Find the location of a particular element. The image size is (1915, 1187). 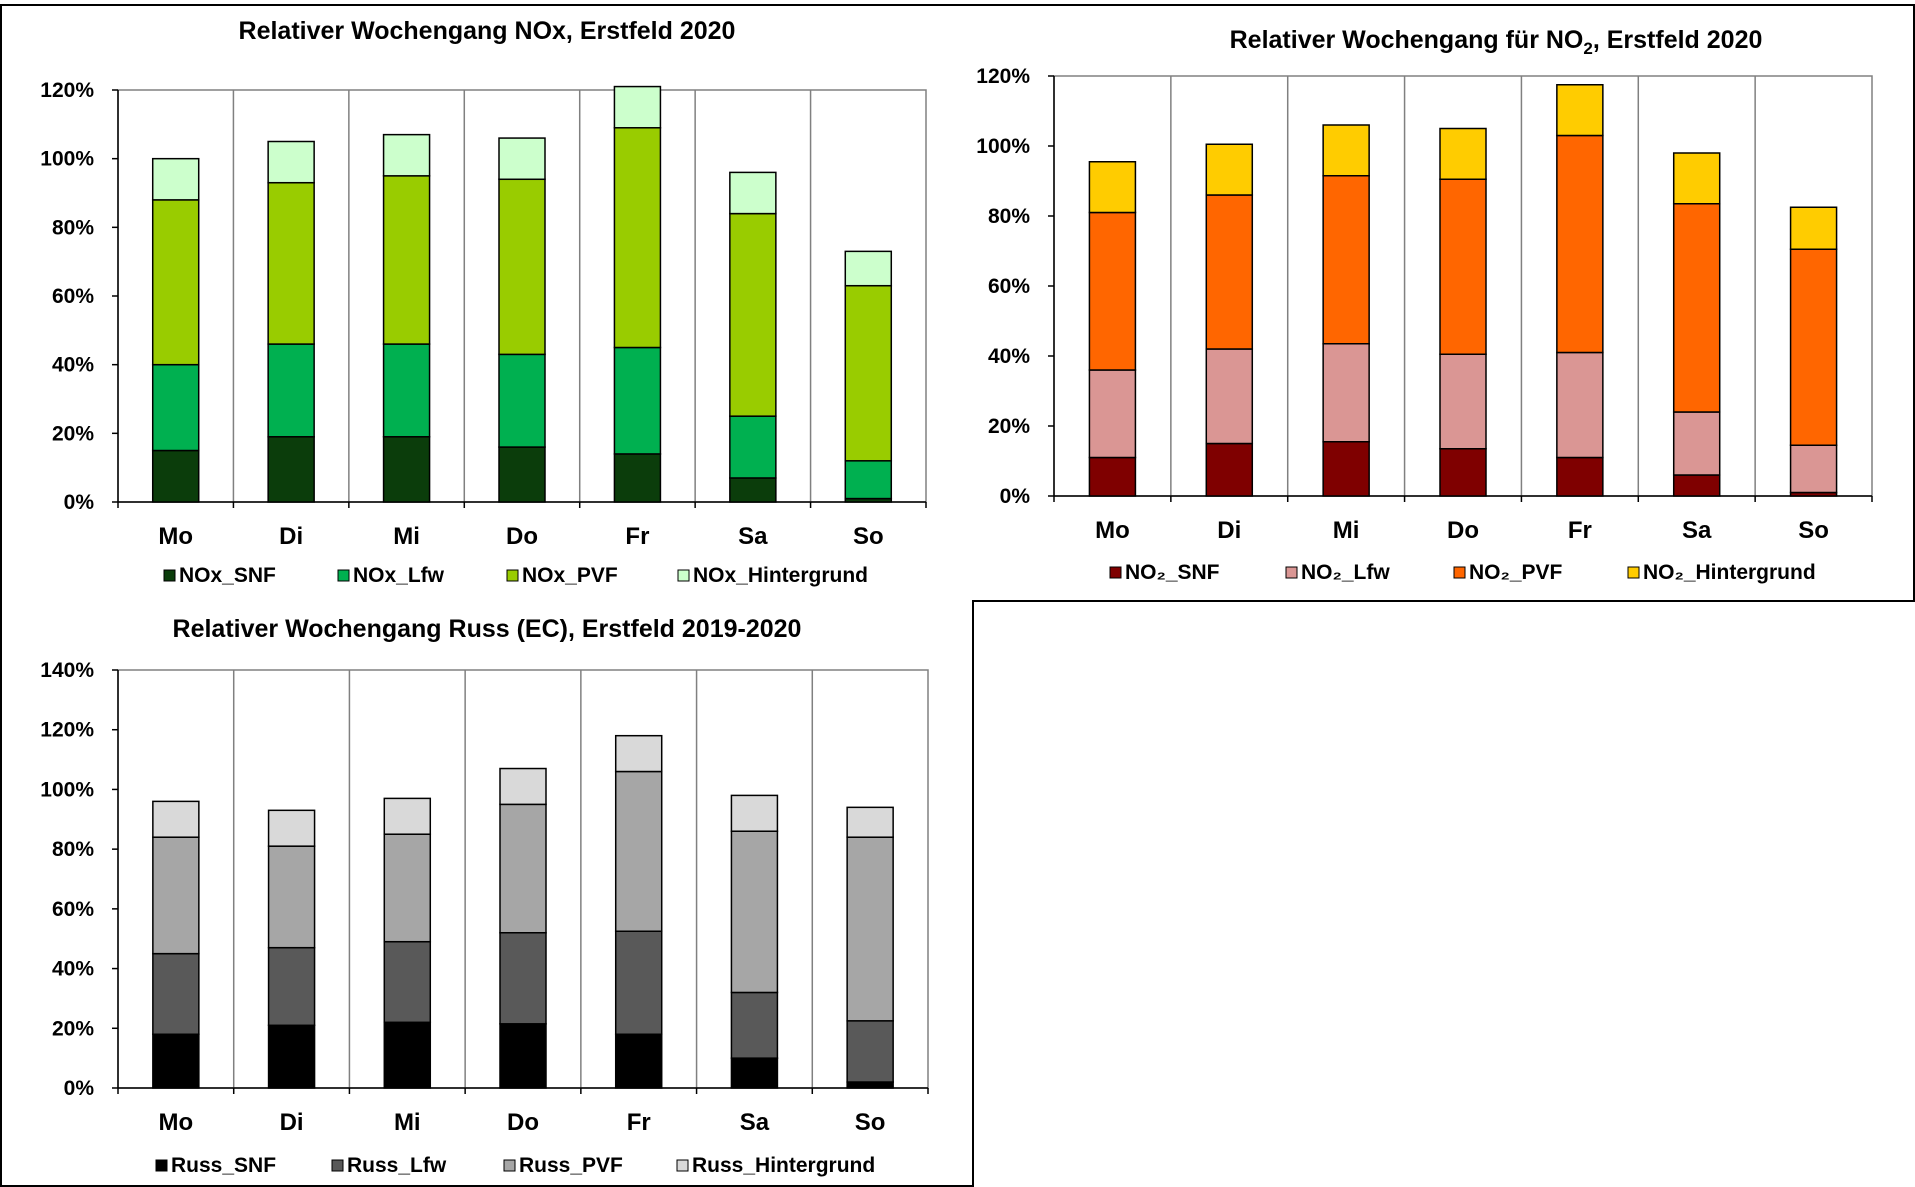

legend-label: NO₂_PVF is located at coordinates (1516, 572).